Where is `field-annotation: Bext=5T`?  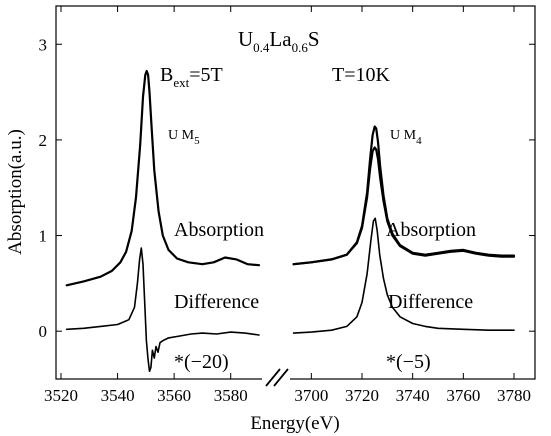
field-annotation: Bext=5T is located at coordinates (191, 77).